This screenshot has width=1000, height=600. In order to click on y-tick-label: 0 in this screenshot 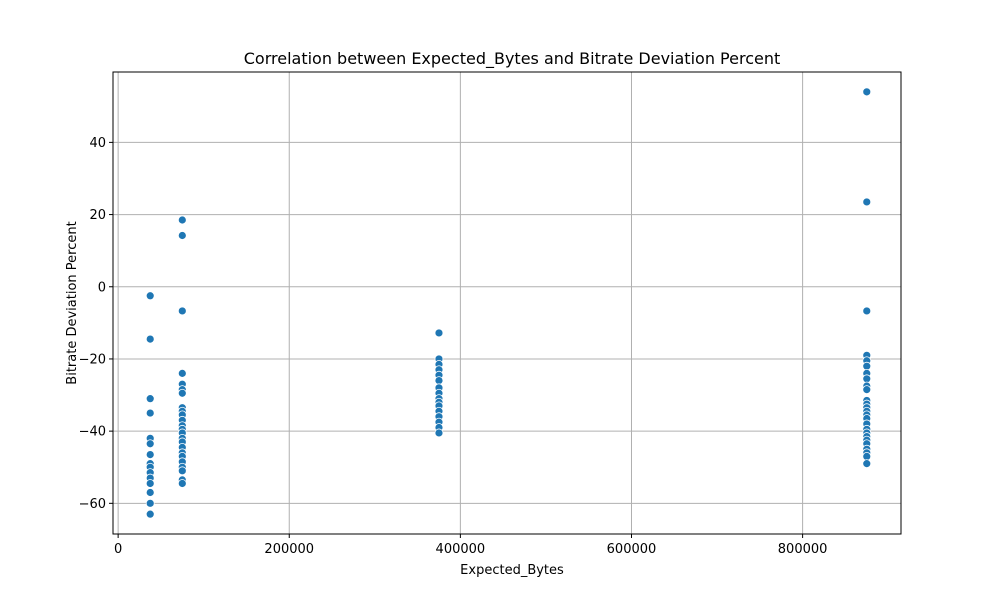, I will do `click(102, 287)`.